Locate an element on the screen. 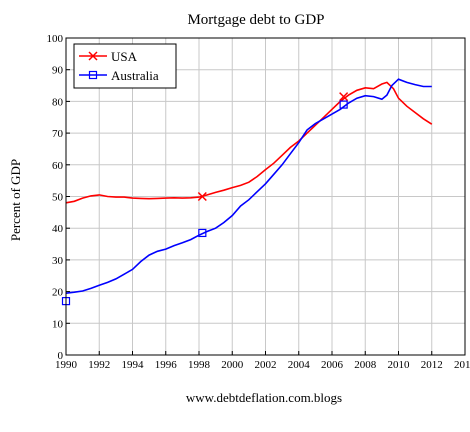 This screenshot has width=470, height=432. x-axis-label: www.debtdeflation.com.blogs is located at coordinates (264, 397).